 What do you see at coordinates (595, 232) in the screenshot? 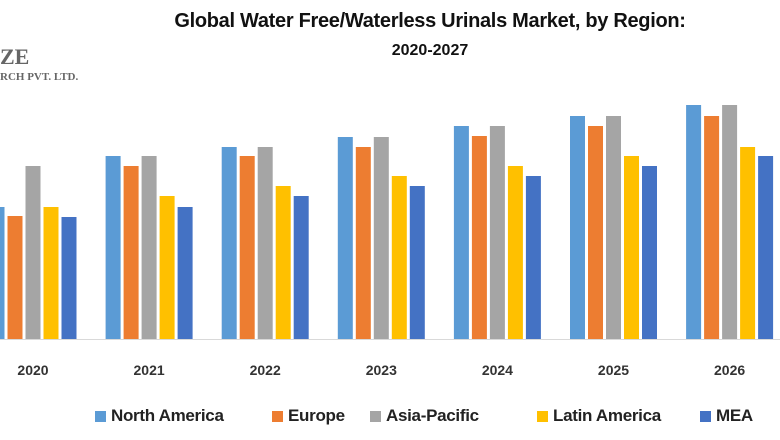
I see `bar-europe-2025` at bounding box center [595, 232].